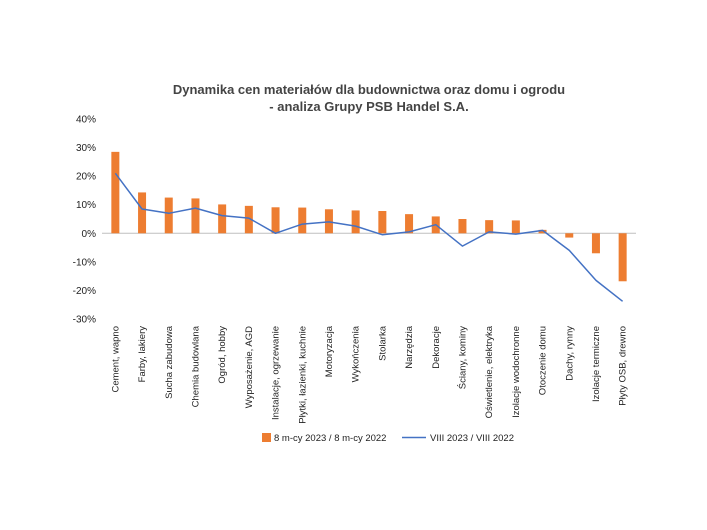 The image size is (707, 530). Describe the element at coordinates (84, 262) in the screenshot. I see `y-tick-label: -10%` at that location.